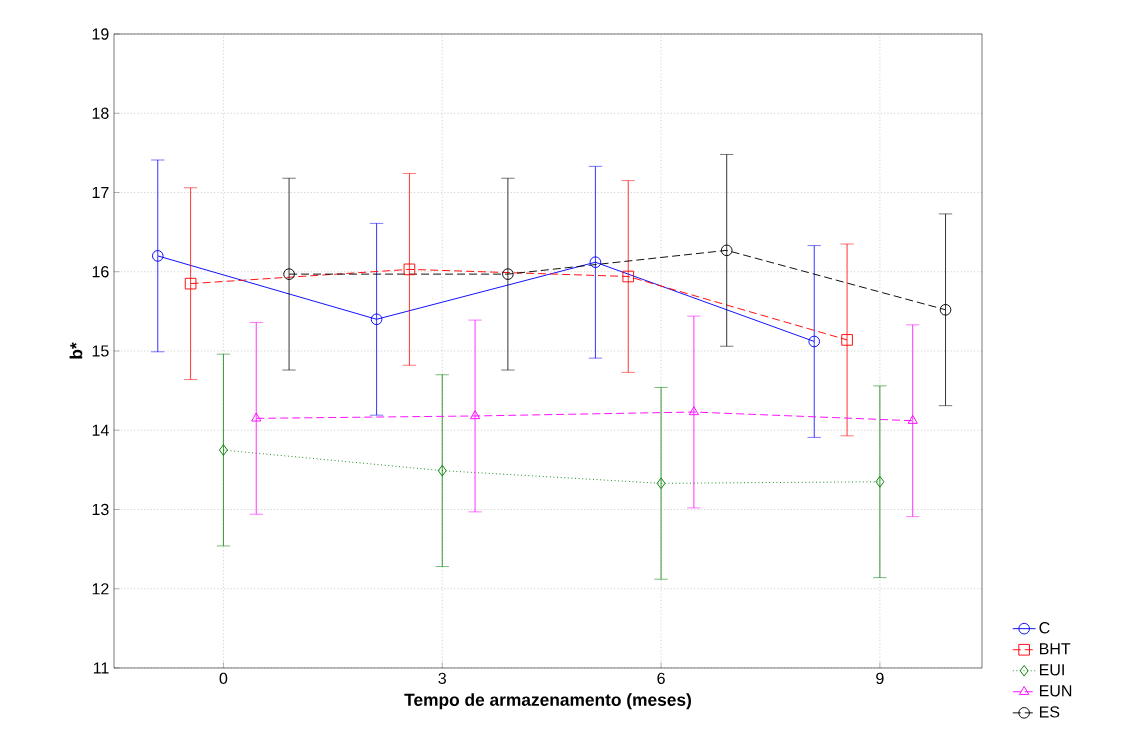 This screenshot has height=756, width=1136. I want to click on y-tick-label: 15, so click(100, 351).